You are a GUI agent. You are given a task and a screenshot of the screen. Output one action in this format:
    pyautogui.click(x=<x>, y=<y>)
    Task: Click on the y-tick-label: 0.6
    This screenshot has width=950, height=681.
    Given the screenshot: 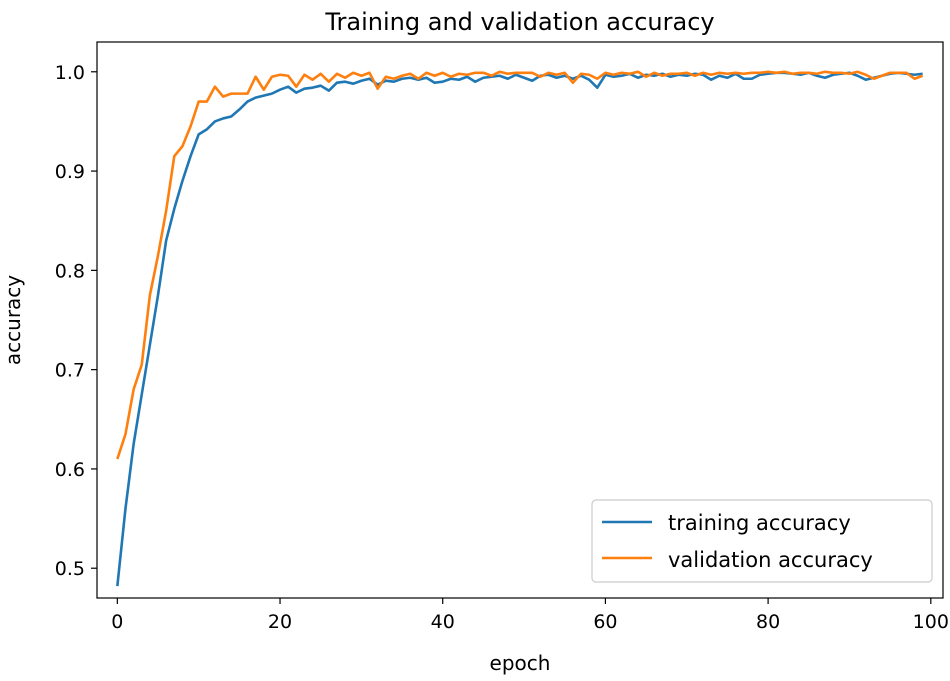 What is the action you would take?
    pyautogui.click(x=70, y=470)
    